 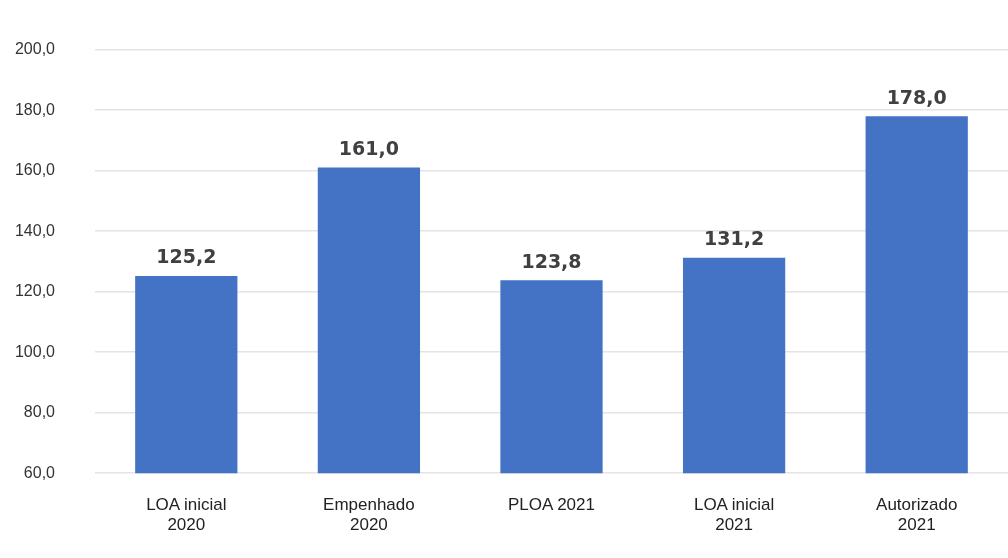 What do you see at coordinates (551, 260) in the screenshot?
I see `data-label: 123,8` at bounding box center [551, 260].